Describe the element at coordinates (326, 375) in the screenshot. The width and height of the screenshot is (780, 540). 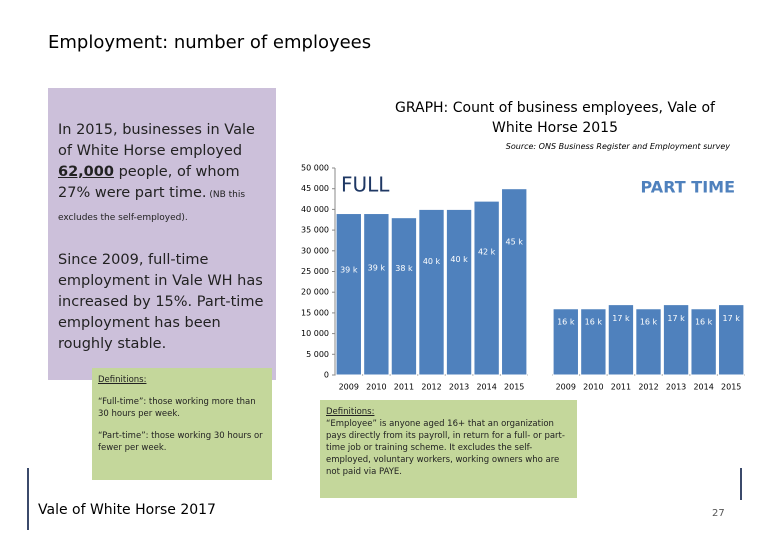
I see `y-tick-label: 0` at that location.